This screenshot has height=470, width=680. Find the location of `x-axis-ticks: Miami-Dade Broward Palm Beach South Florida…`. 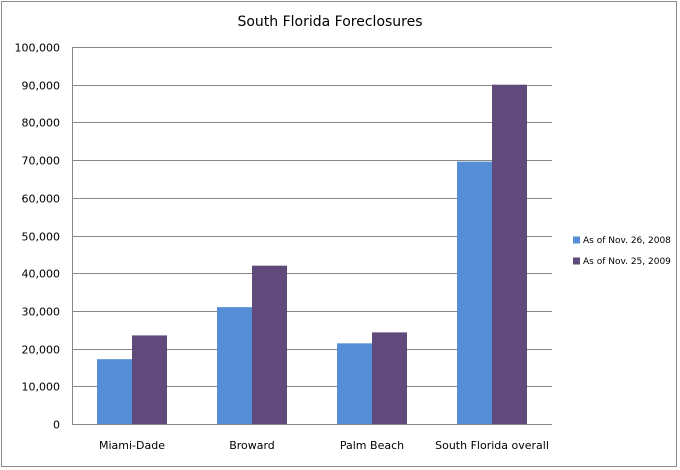

x-axis-ticks: Miami-Dade Broward Palm Beach South Florida… is located at coordinates (324, 445).